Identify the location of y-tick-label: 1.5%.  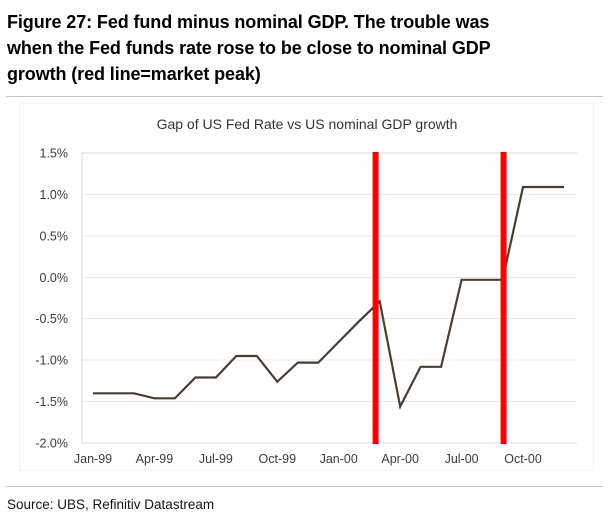
(54, 154).